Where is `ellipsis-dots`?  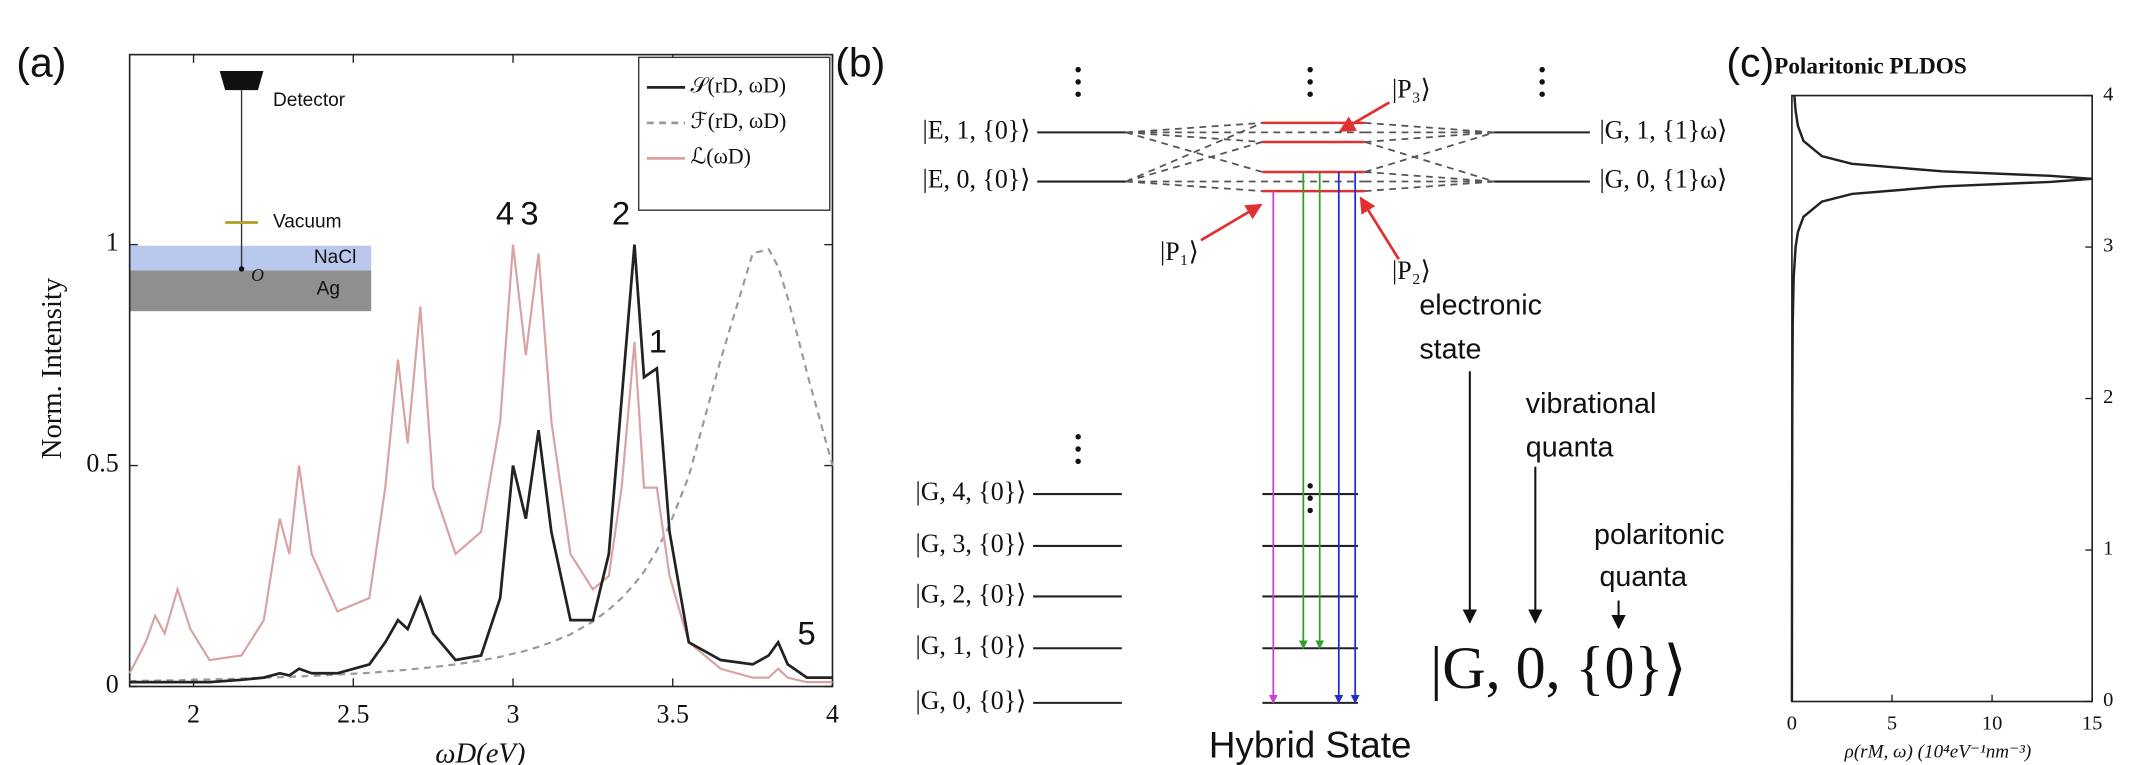 ellipsis-dots is located at coordinates (1310, 290).